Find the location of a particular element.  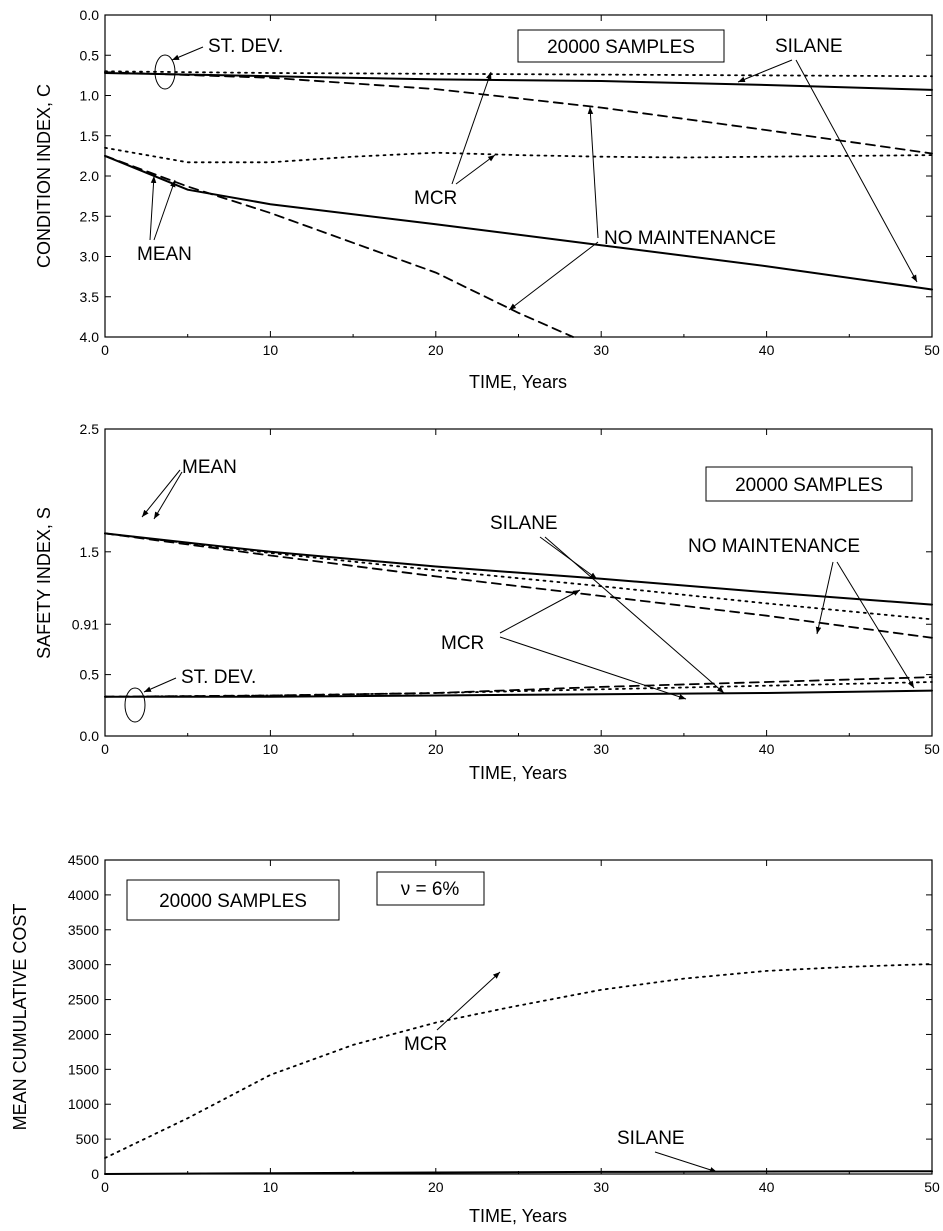

y-tick-label: 2500 is located at coordinates (83, 1000).